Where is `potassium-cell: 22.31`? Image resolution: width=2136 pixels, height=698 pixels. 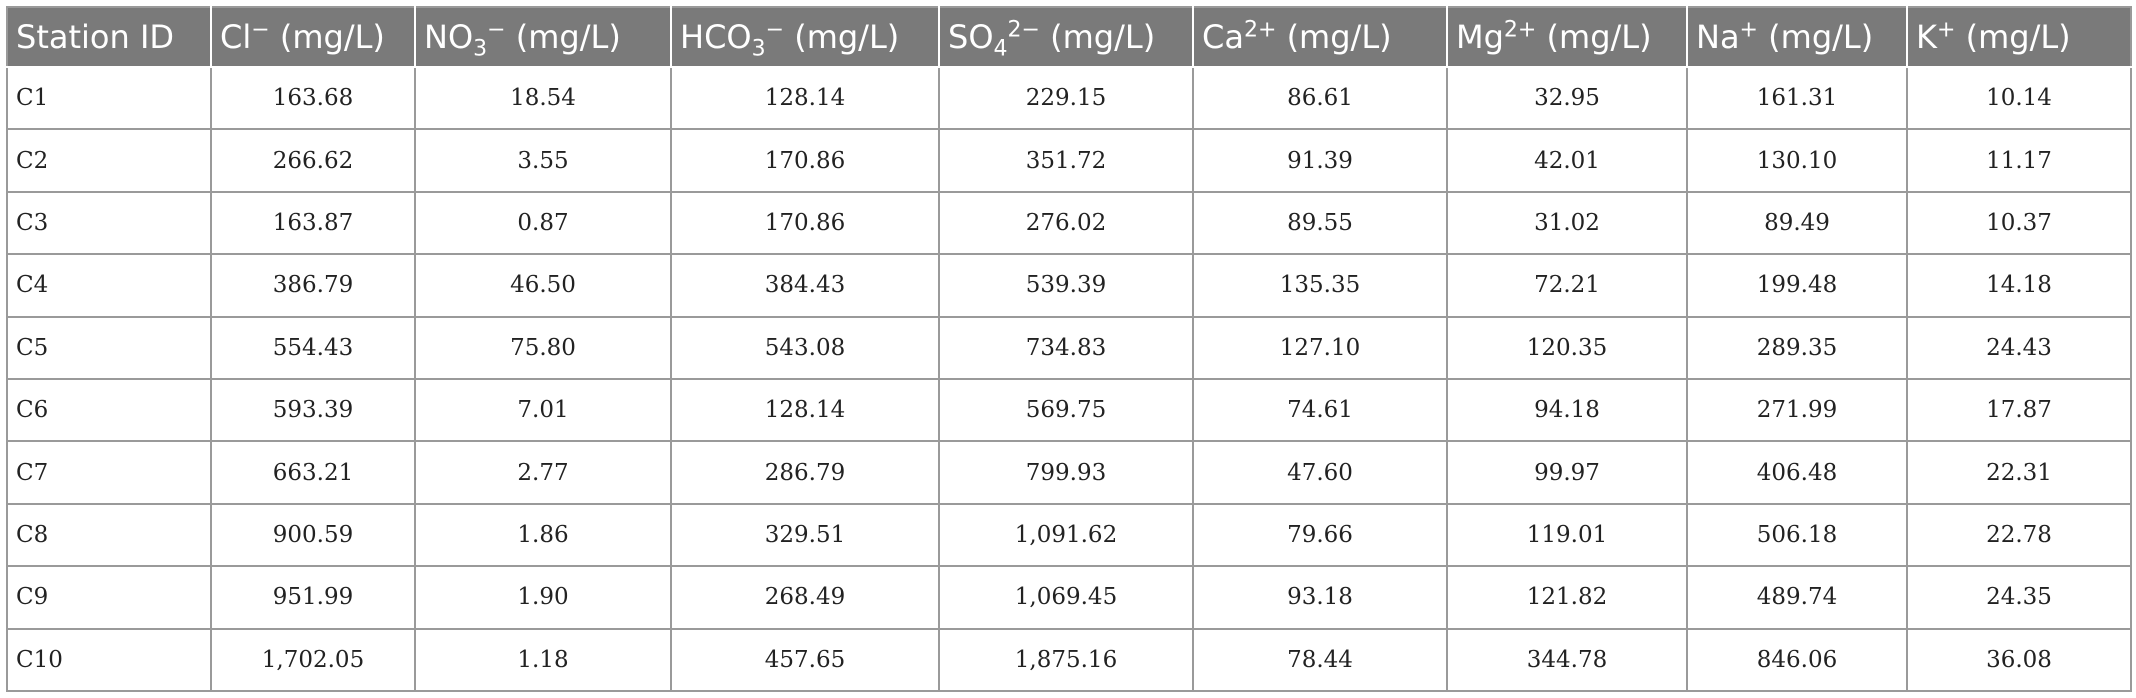
potassium-cell: 22.31 is located at coordinates (2019, 472).